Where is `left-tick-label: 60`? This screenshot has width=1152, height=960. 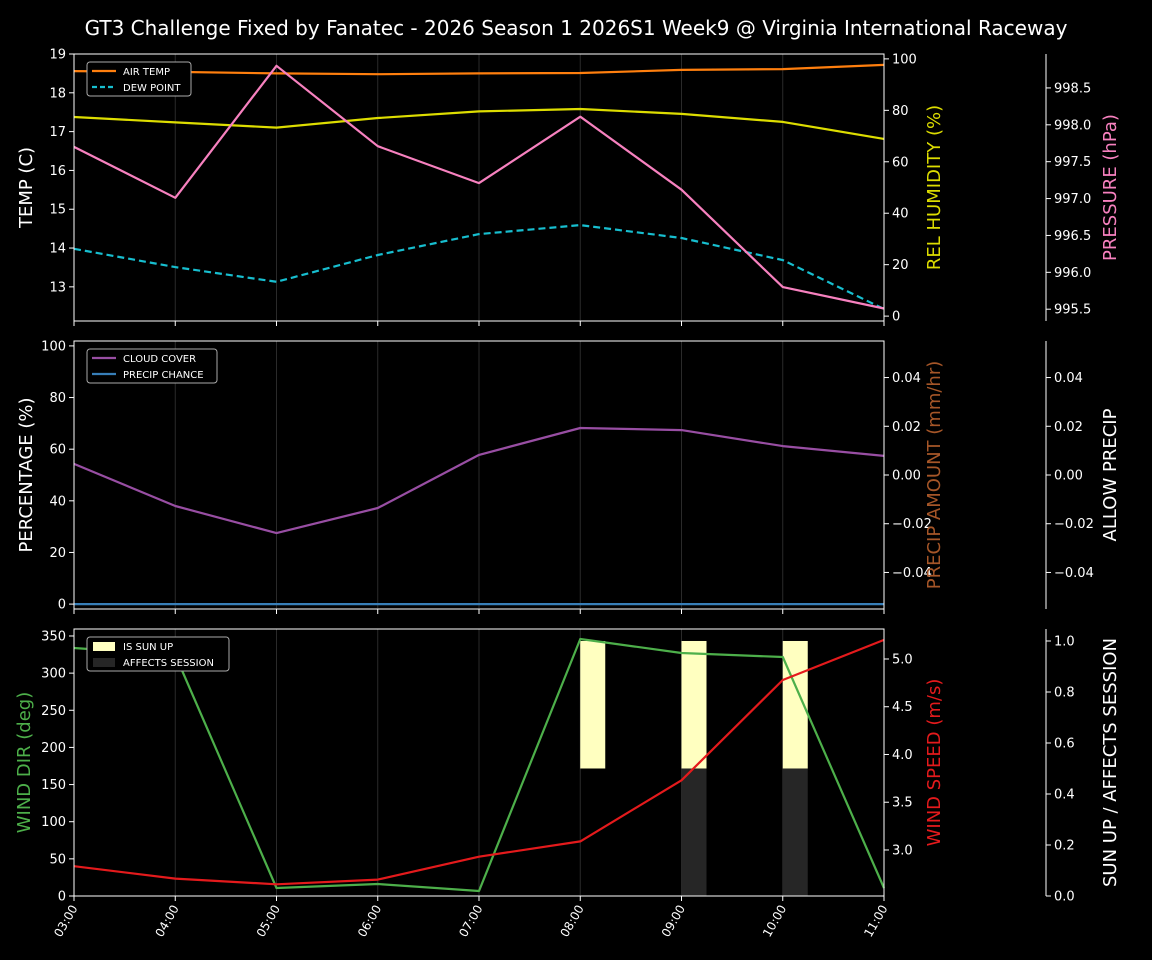 left-tick-label: 60 is located at coordinates (57, 450).